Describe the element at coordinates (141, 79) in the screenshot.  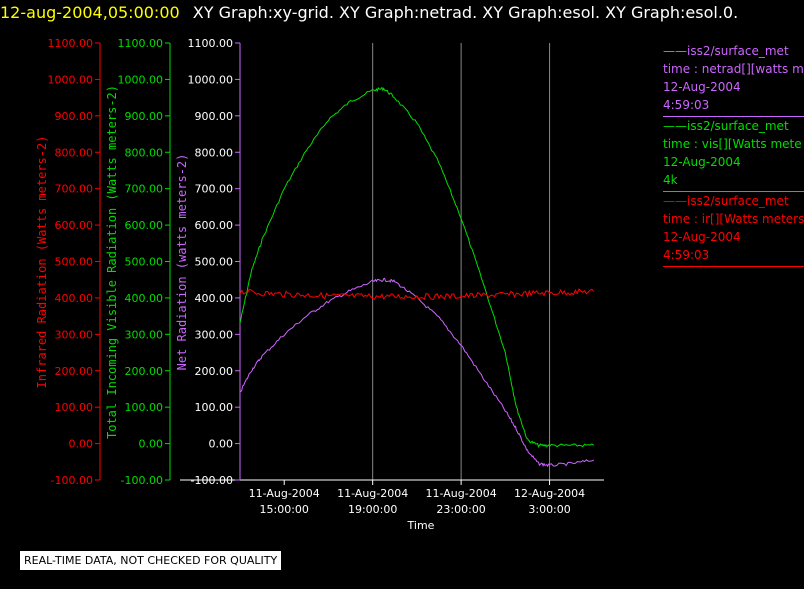
I see `y-tick-label-vis: 1000.00` at that location.